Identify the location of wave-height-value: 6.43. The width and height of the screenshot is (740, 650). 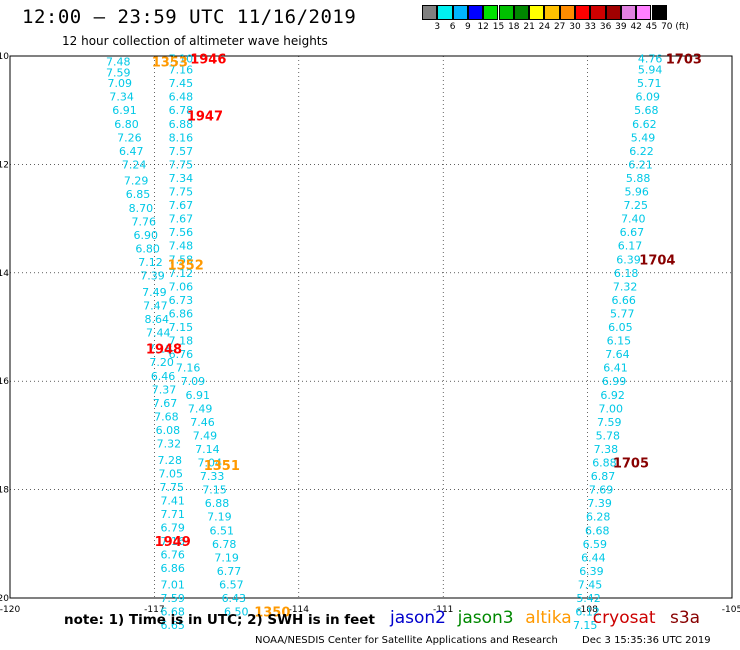
(234, 598).